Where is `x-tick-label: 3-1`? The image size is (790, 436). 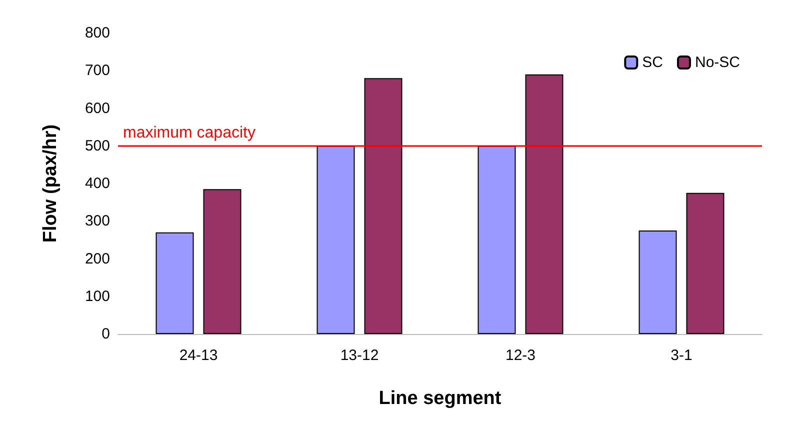
x-tick-label: 3-1 is located at coordinates (681, 355).